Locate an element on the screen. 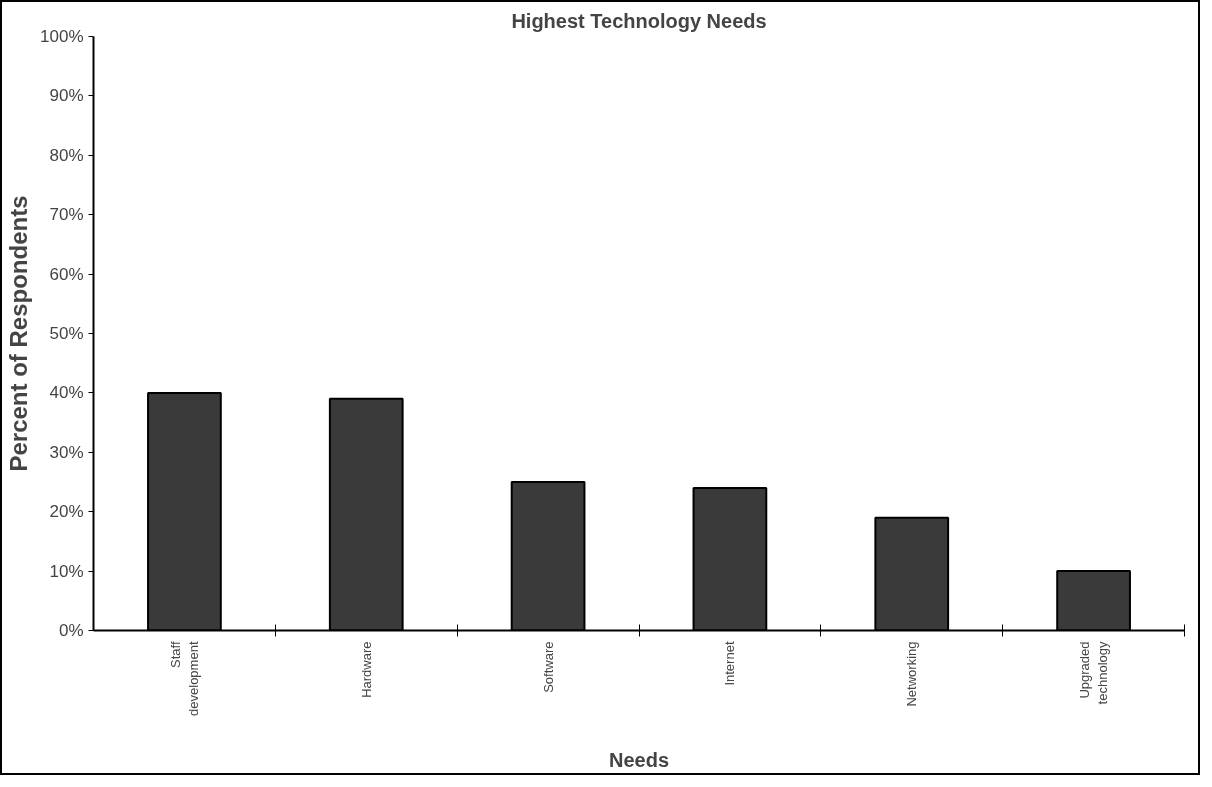 The image size is (1212, 787). x-tick-label: Networking is located at coordinates (912, 674).